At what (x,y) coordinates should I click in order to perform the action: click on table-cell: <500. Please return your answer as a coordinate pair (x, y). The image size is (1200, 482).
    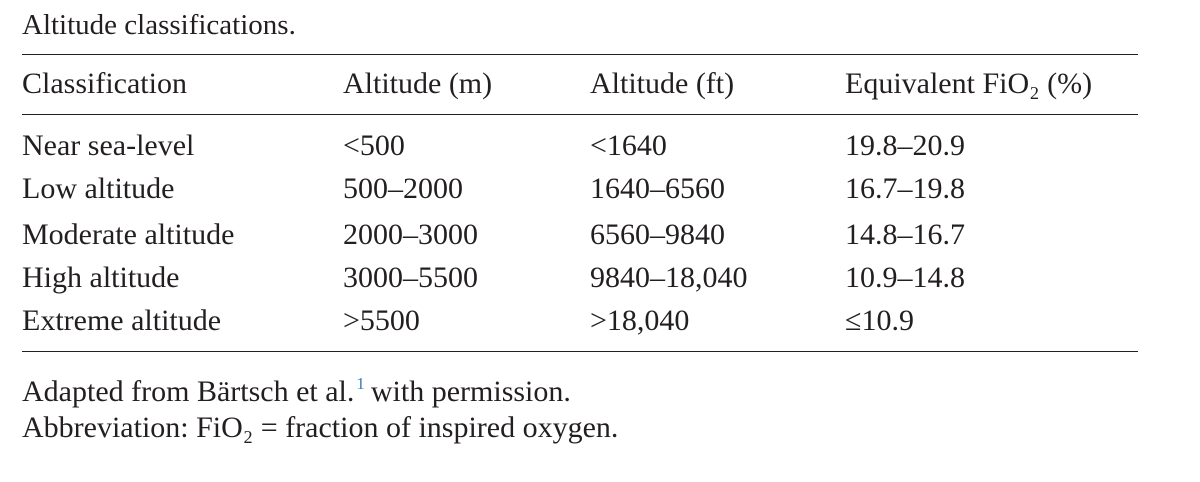
    Looking at the image, I should click on (374, 145).